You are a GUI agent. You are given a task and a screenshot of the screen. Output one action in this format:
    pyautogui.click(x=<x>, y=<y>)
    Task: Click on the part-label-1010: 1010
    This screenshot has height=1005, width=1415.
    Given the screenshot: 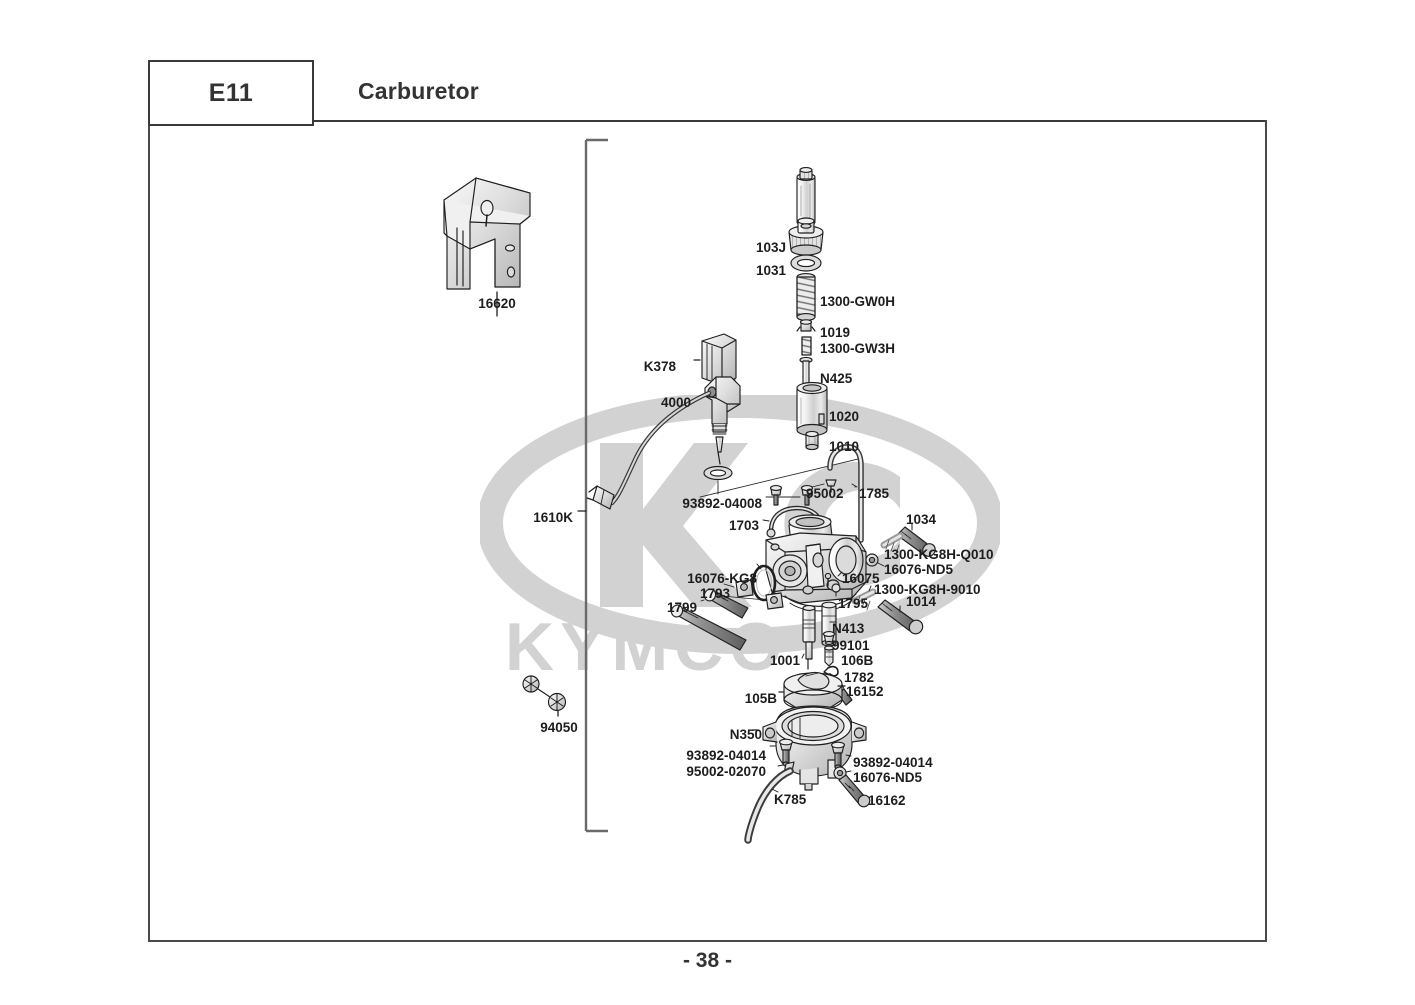 What is the action you would take?
    pyautogui.click(x=844, y=446)
    